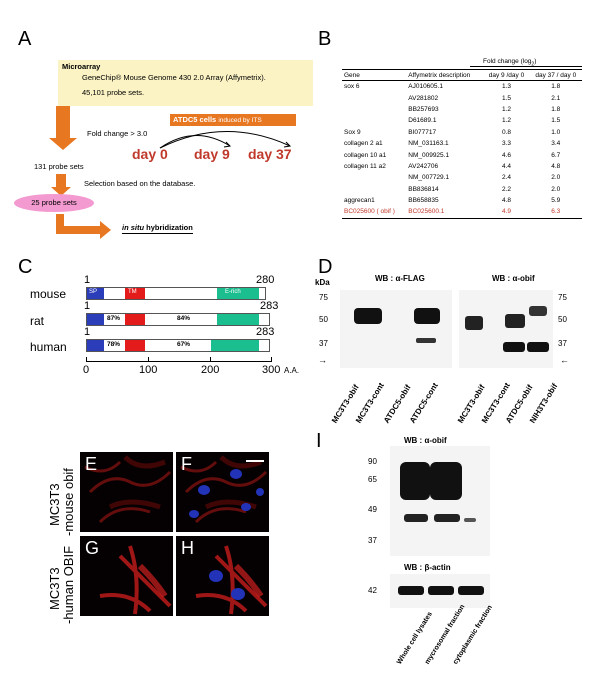  Describe the element at coordinates (132, 292) in the screenshot. I see `tm-label: TM` at that location.